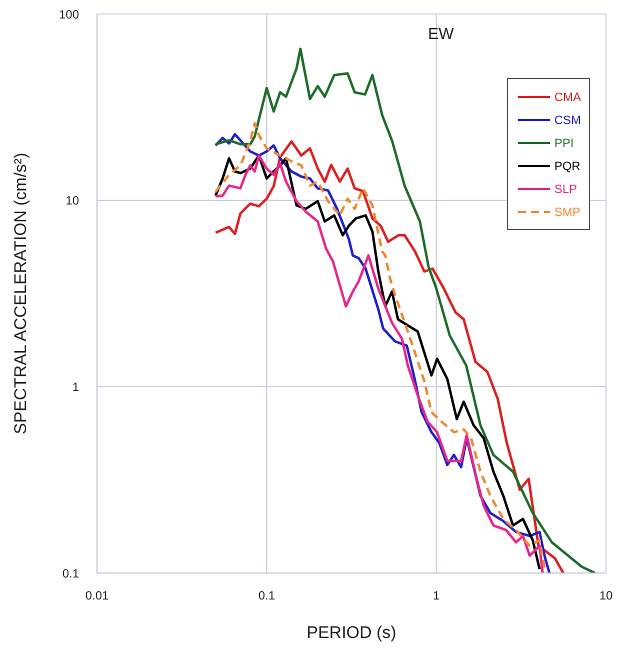 This screenshot has width=624, height=657. Describe the element at coordinates (69, 14) in the screenshot. I see `y-tick-label: 100` at that location.